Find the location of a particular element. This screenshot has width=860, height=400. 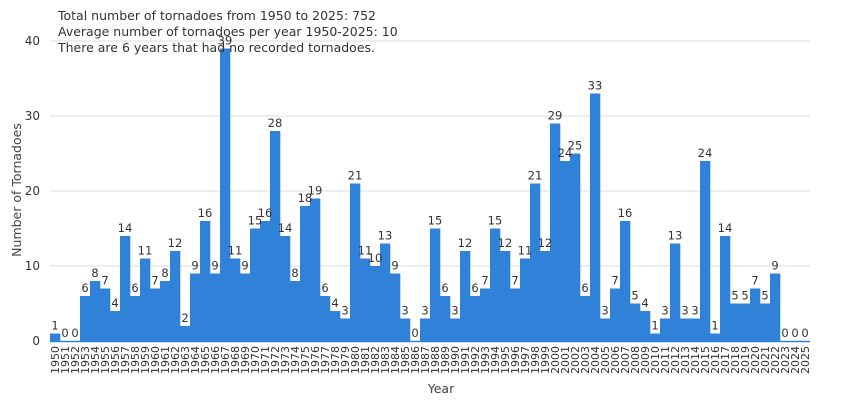

data-label-1997: 11 is located at coordinates (525, 251).